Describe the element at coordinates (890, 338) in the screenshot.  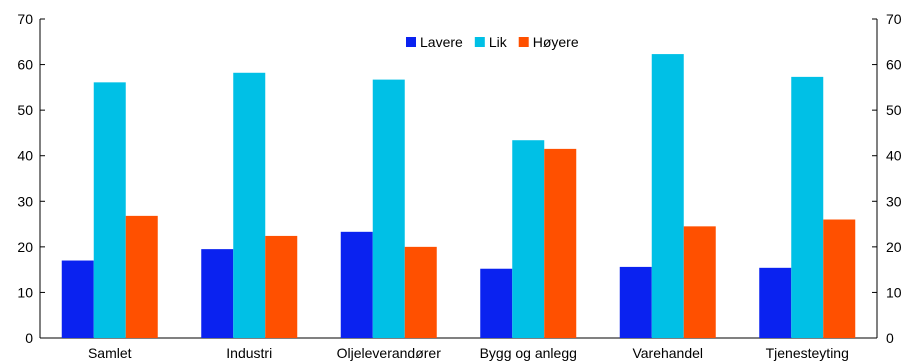
I see `y-tick-label-right: 0` at that location.